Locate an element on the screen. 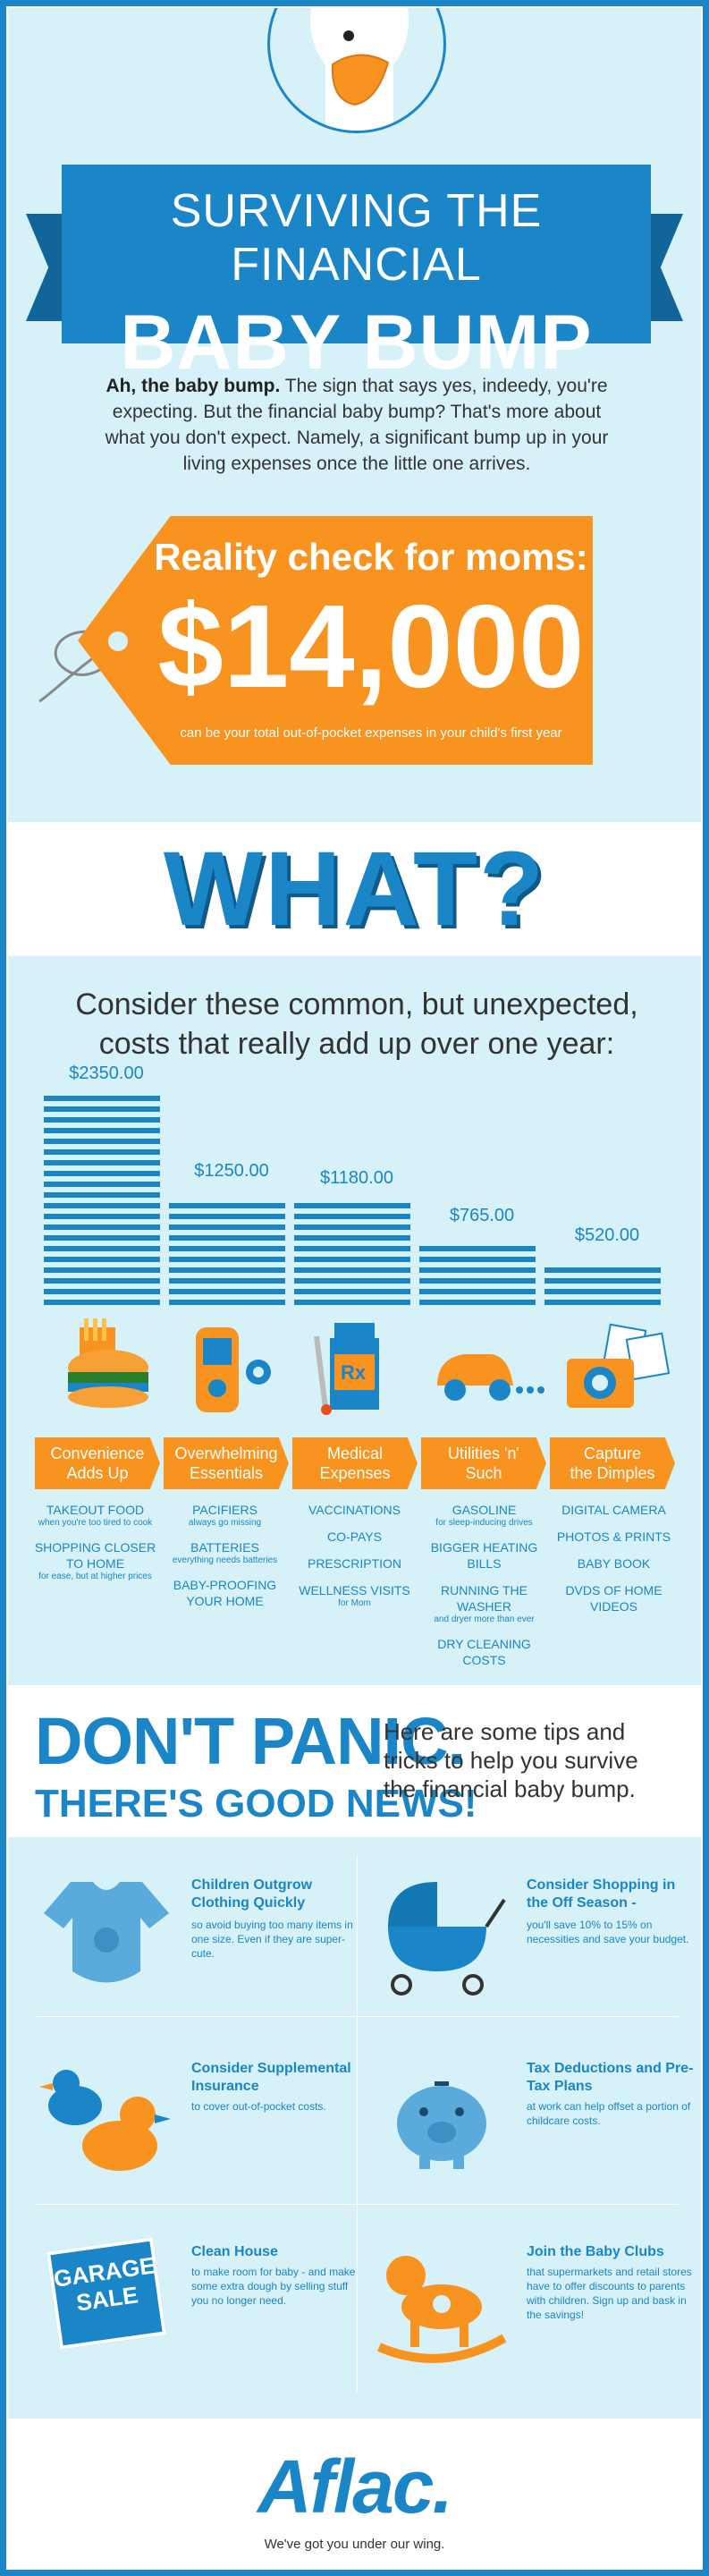  tip-title: Clean House is located at coordinates (235, 2251).